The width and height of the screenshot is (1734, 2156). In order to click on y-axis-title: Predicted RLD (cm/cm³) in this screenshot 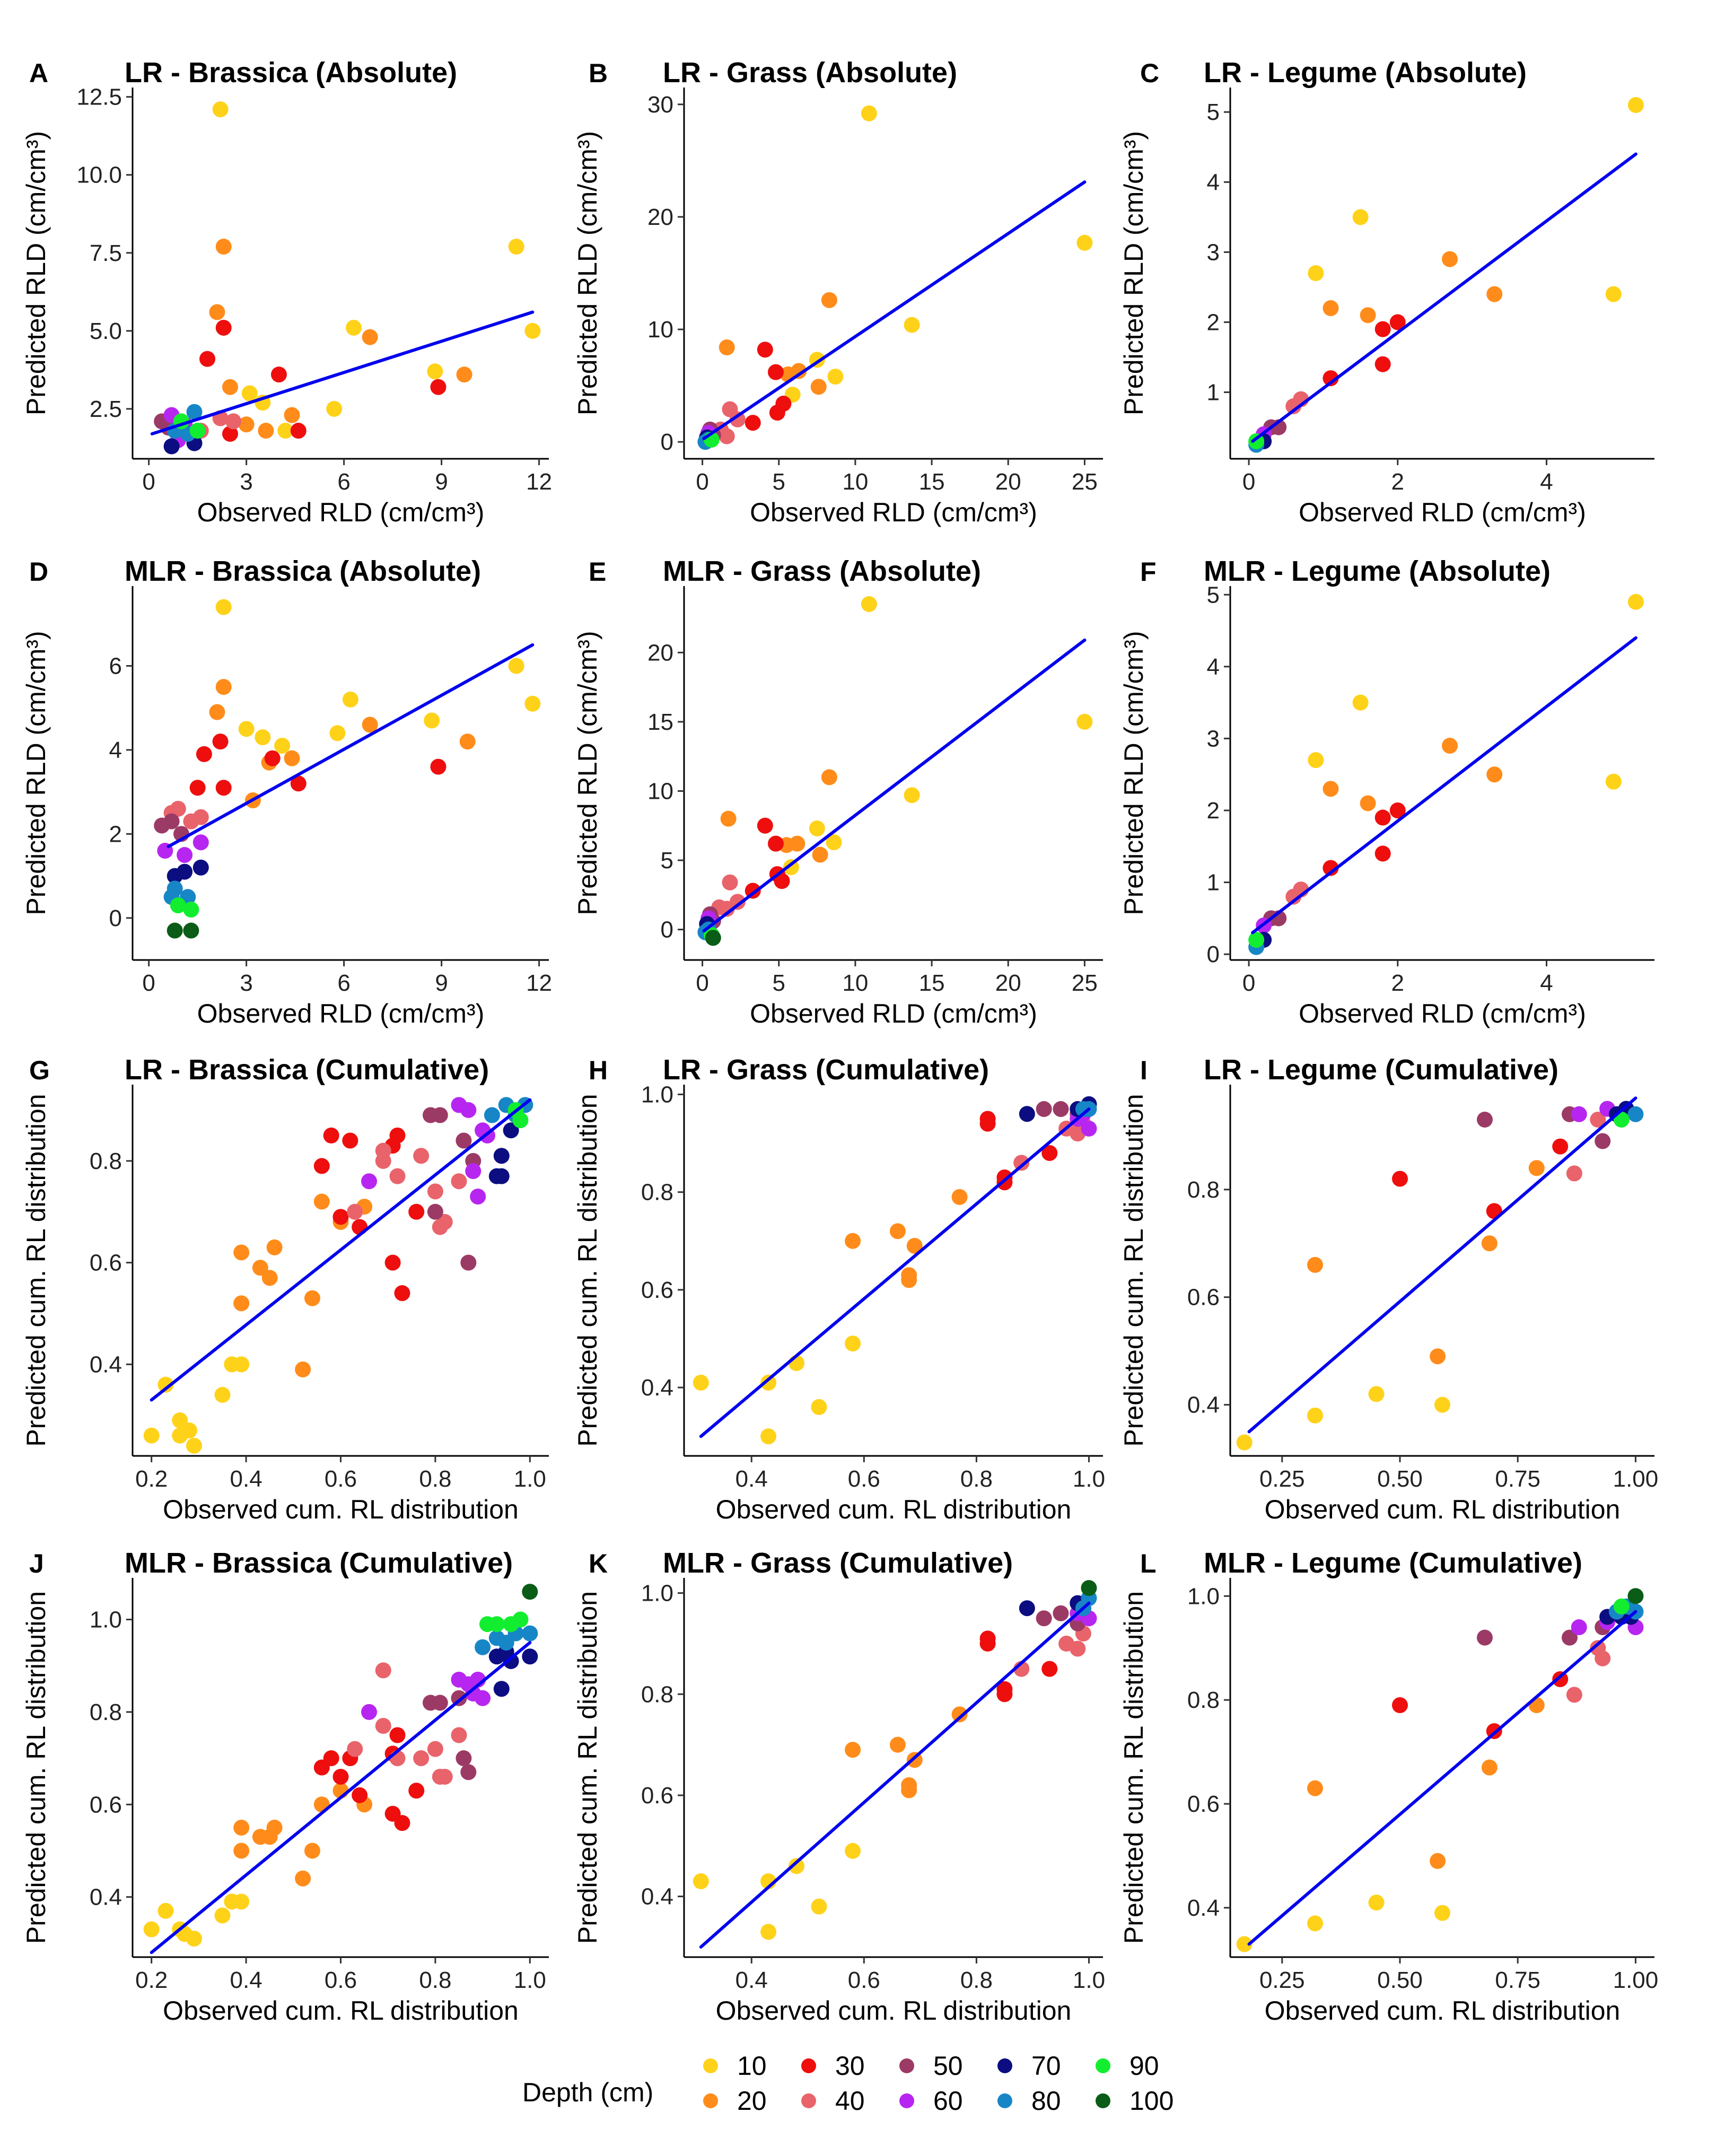, I will do `click(587, 273)`.